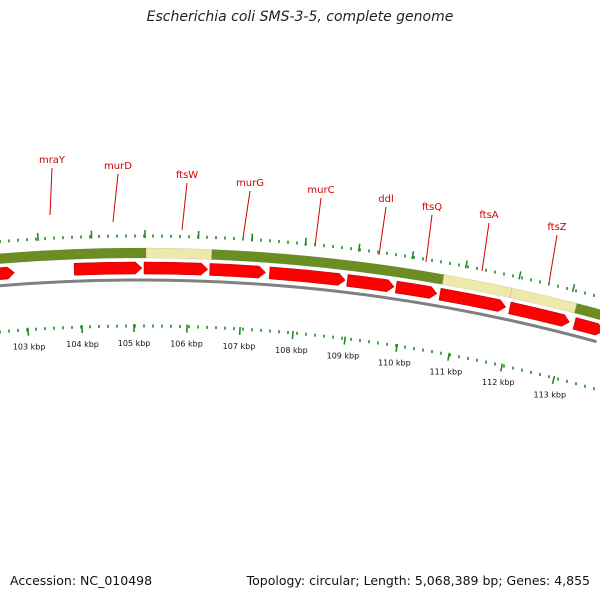 The width and height of the screenshot is (600, 600). What do you see at coordinates (432, 207) in the screenshot?
I see `gene-label: ftsQ` at bounding box center [432, 207].